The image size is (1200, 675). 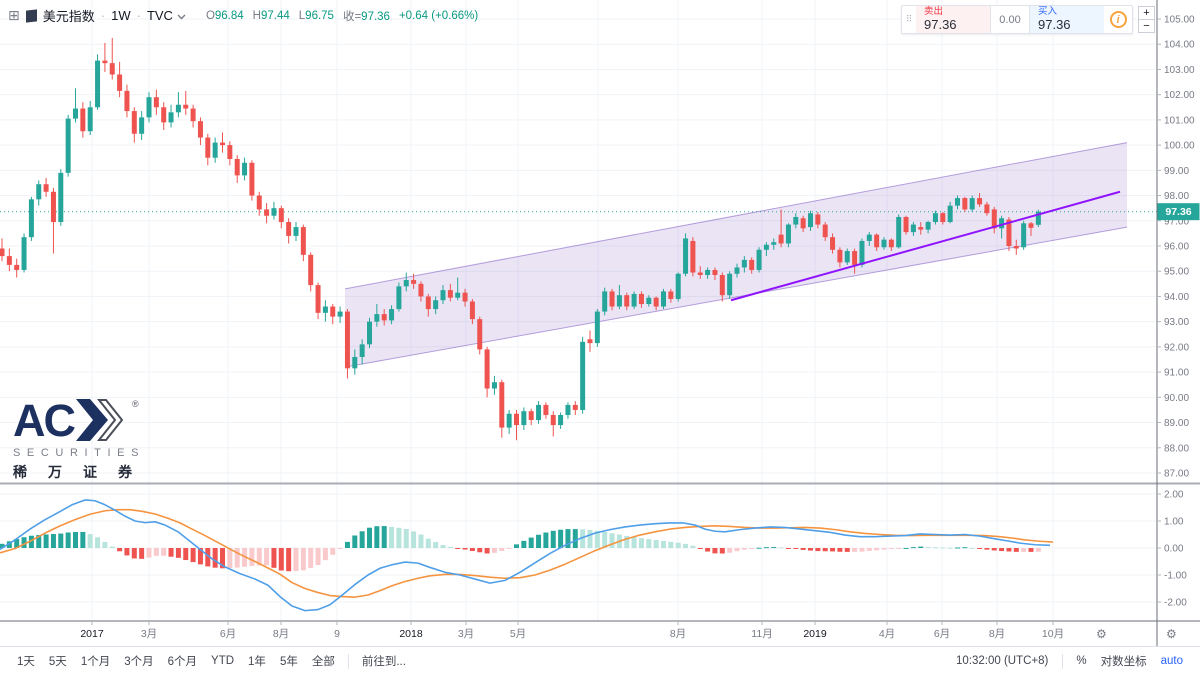 I want to click on time-label: 5月, so click(x=518, y=634).